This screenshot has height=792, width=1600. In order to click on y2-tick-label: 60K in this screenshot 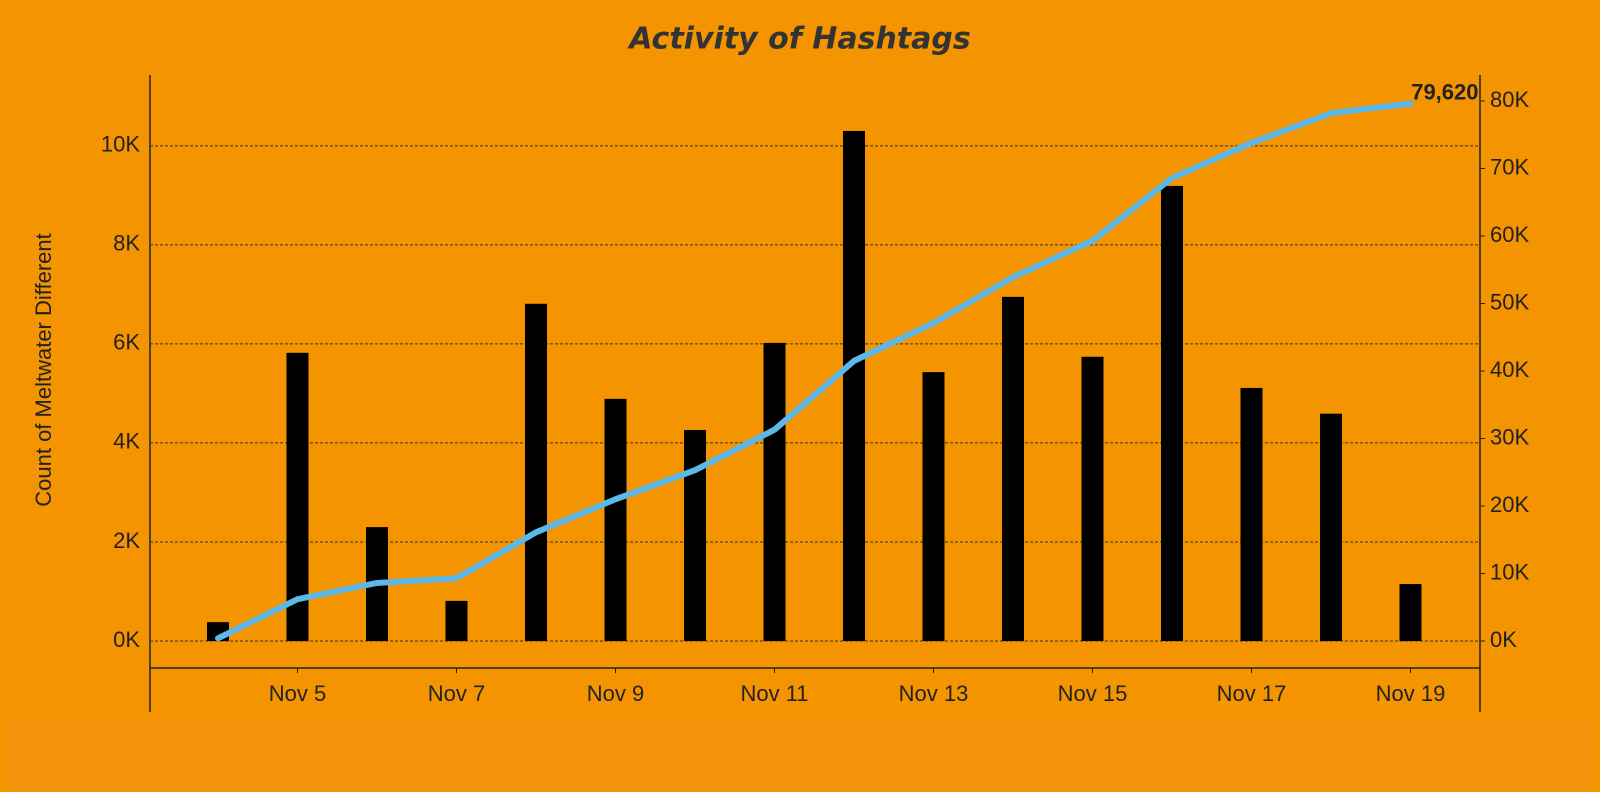, I will do `click(1509, 234)`.